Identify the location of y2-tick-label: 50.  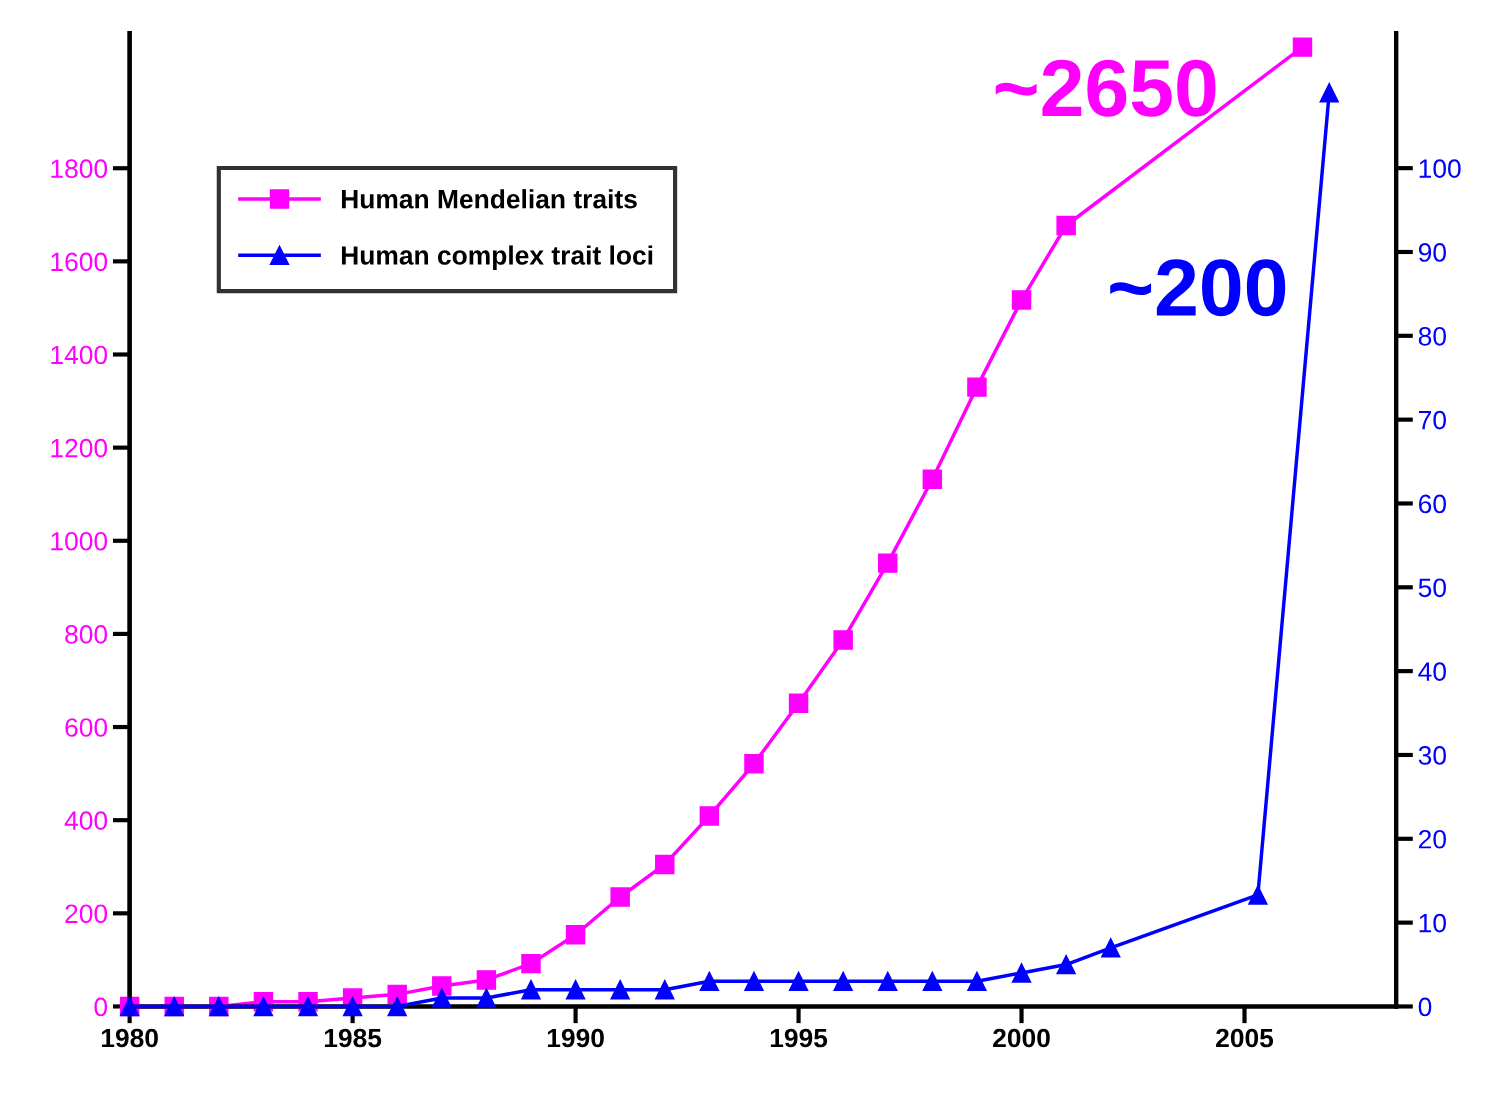
(1432, 588).